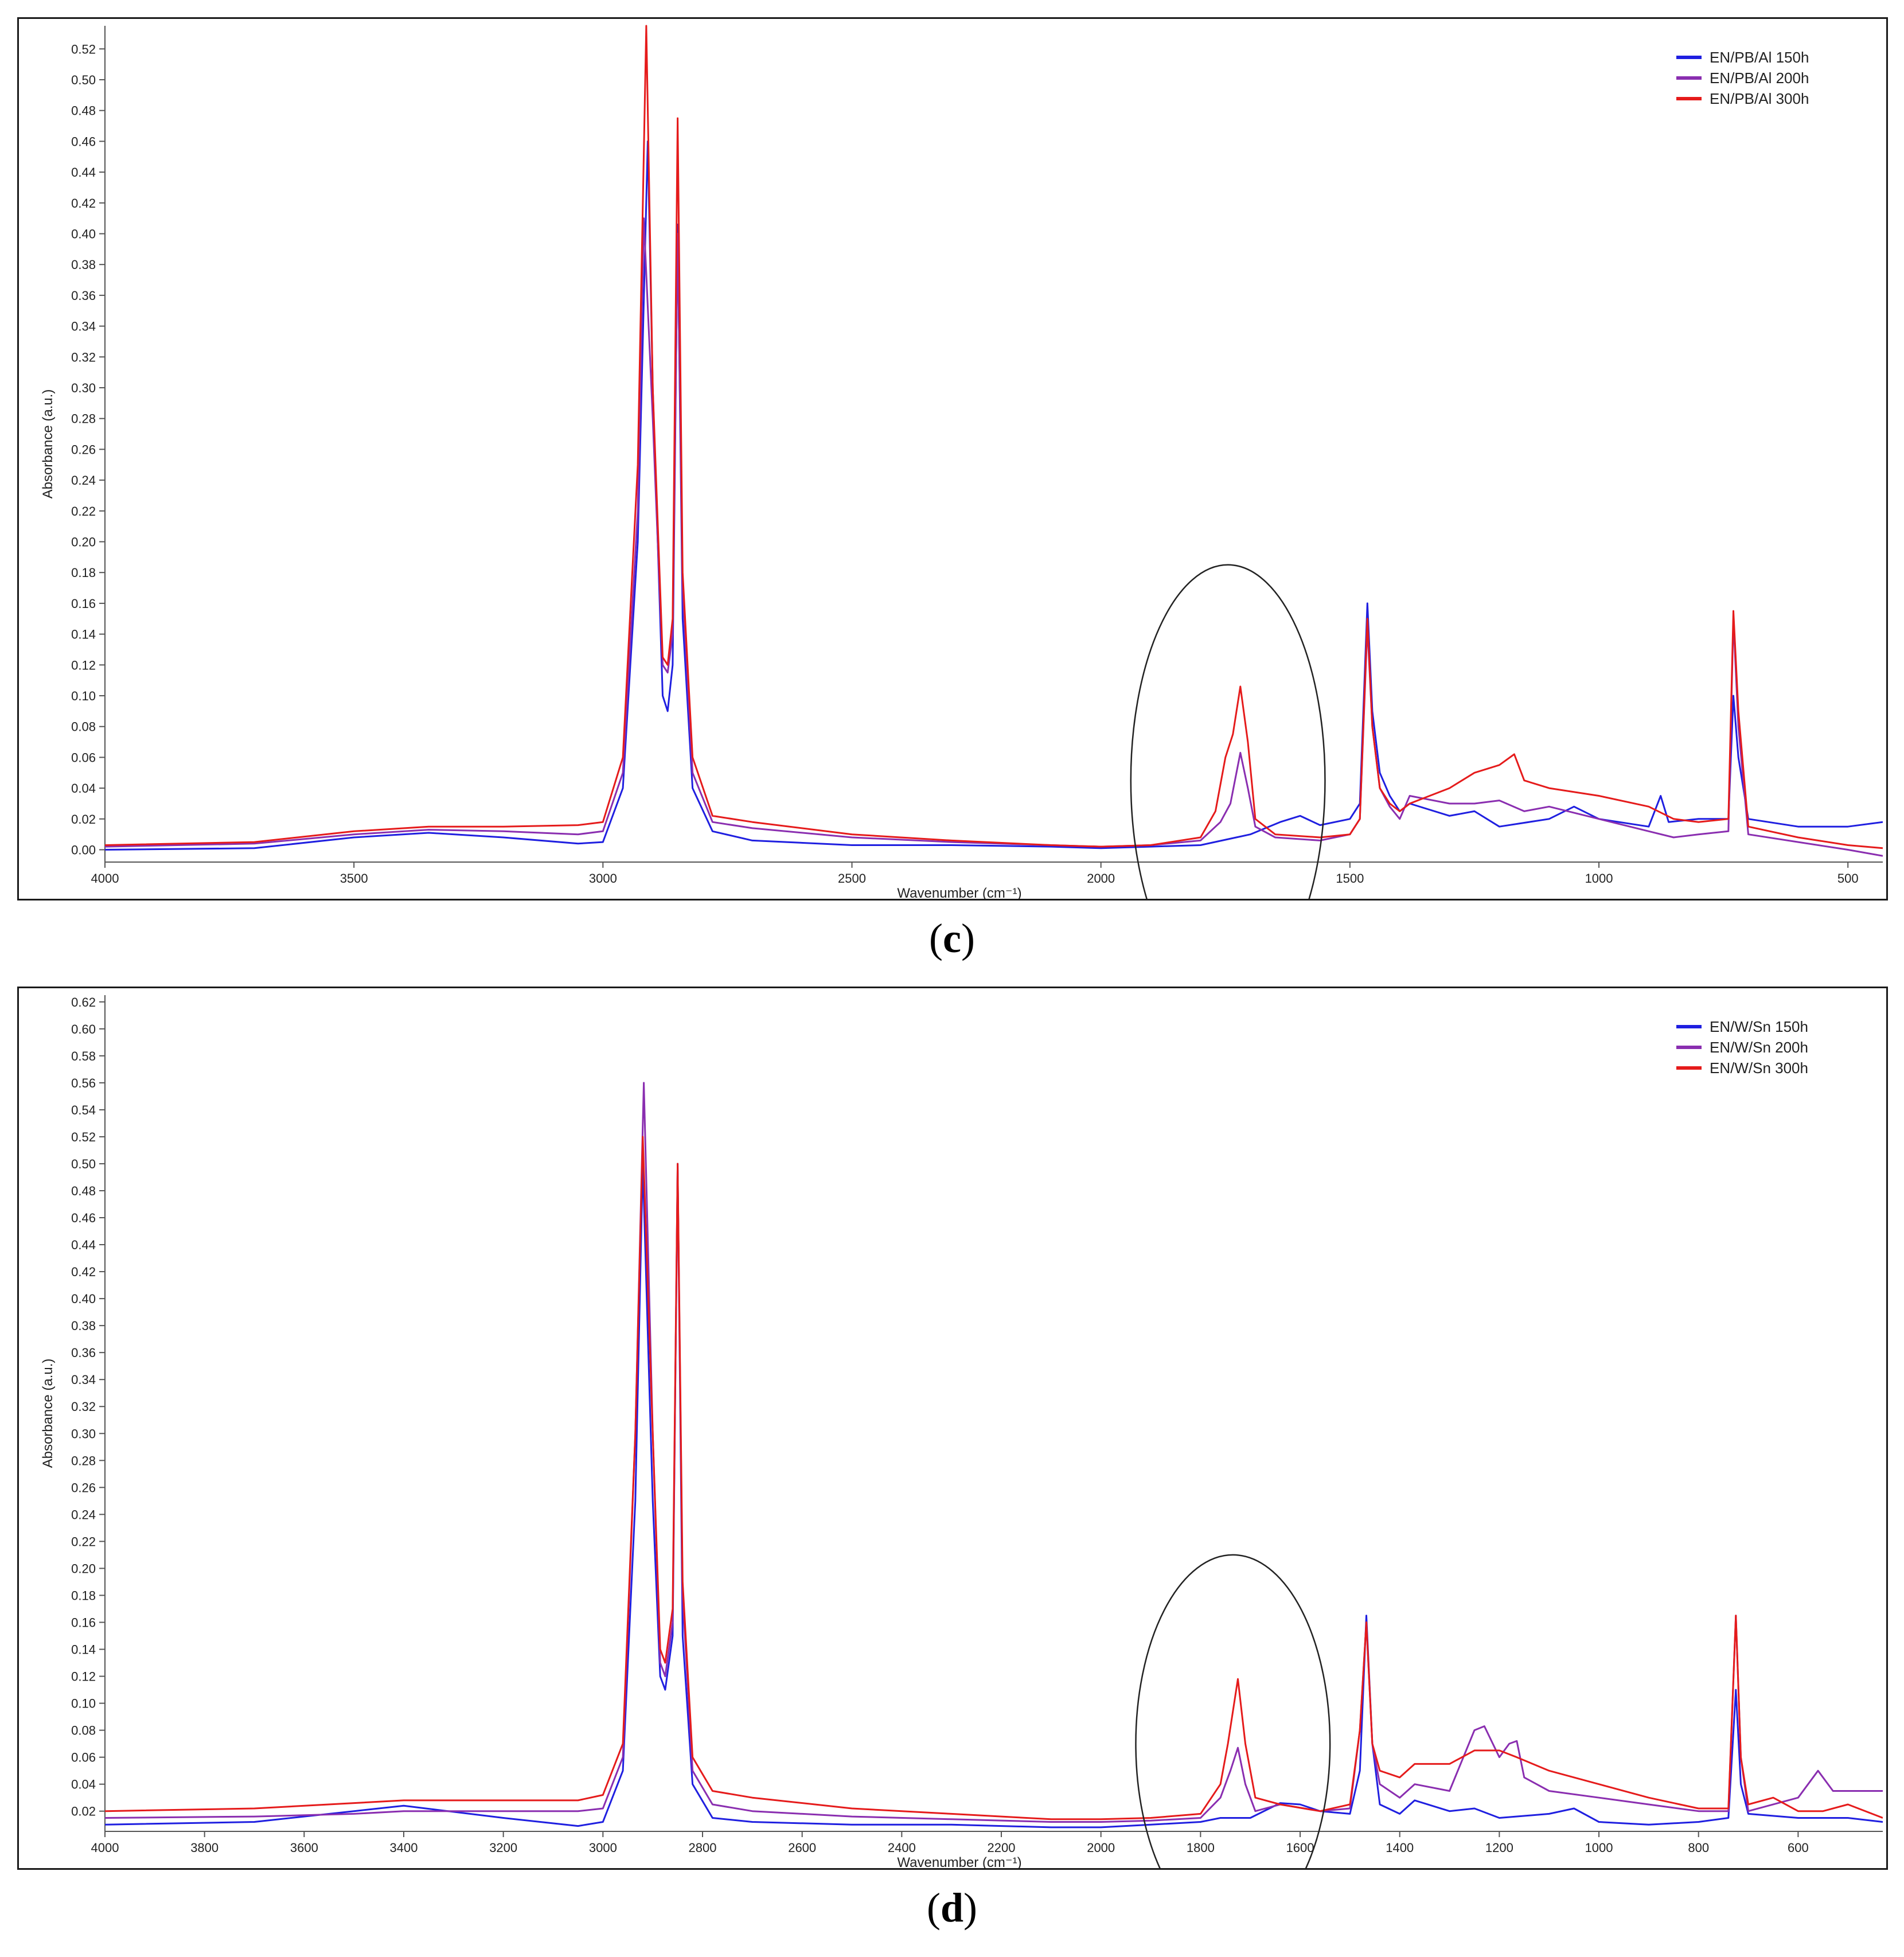 Image resolution: width=1904 pixels, height=1957 pixels. Describe the element at coordinates (84, 1326) in the screenshot. I see `y-tick-label: 0.38` at that location.